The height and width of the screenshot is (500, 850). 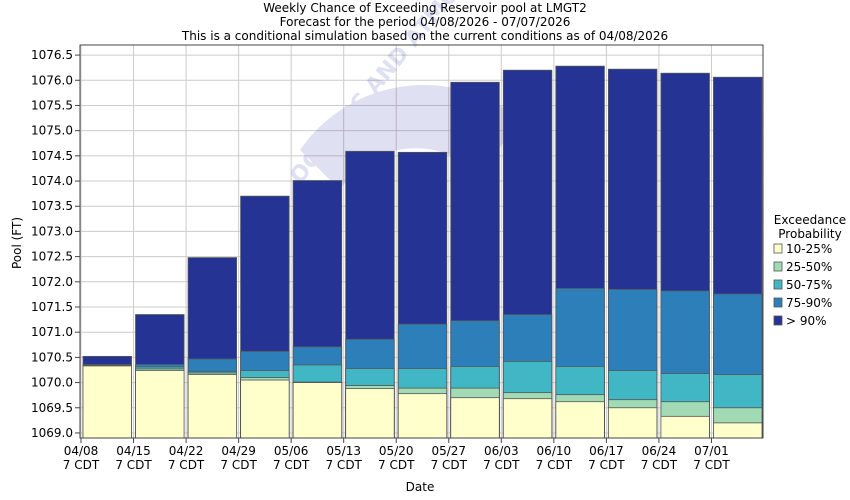 I want to click on y-tick-label: 1073.5, so click(x=52, y=206).